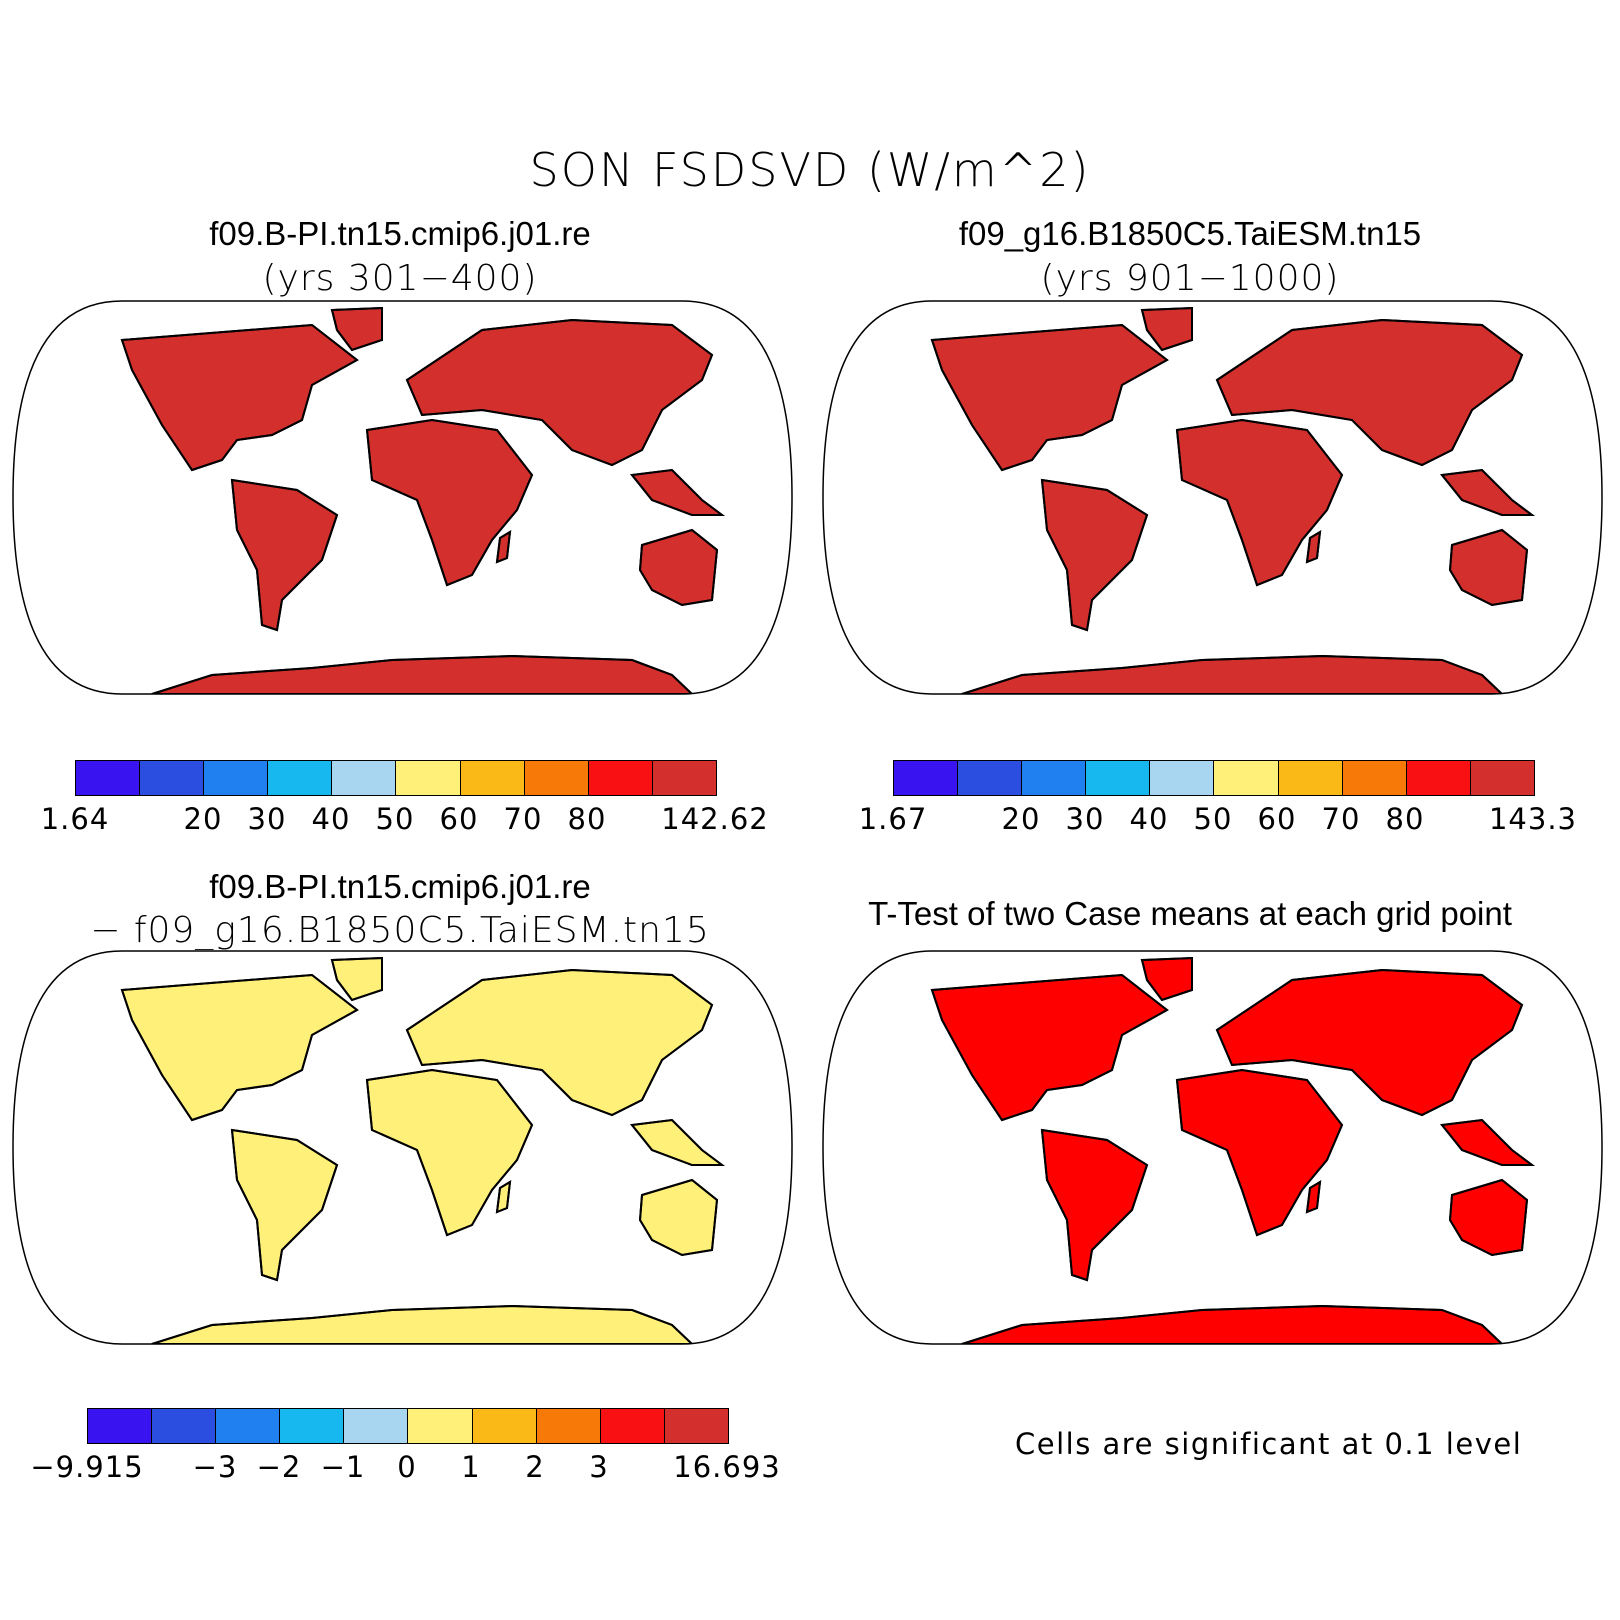 The width and height of the screenshot is (1620, 1620). Describe the element at coordinates (343, 1467) in the screenshot. I see `cb3-tick-label: −1` at that location.